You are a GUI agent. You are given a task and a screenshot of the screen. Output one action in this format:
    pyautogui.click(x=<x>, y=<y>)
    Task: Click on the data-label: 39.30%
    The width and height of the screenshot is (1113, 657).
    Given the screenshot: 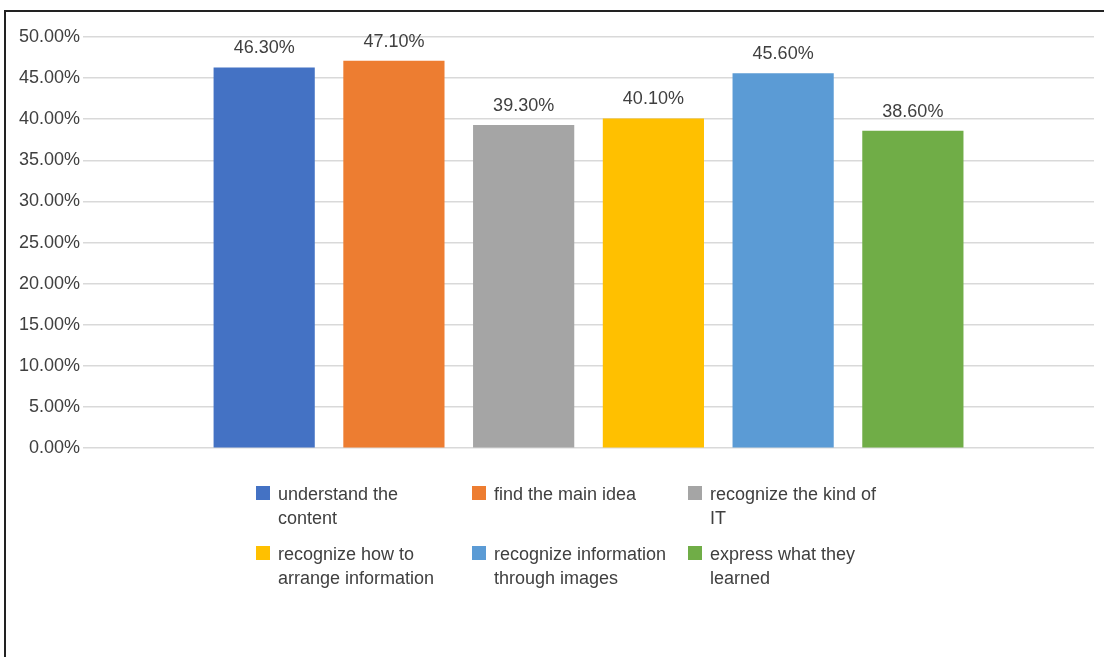 What is the action you would take?
    pyautogui.click(x=524, y=104)
    